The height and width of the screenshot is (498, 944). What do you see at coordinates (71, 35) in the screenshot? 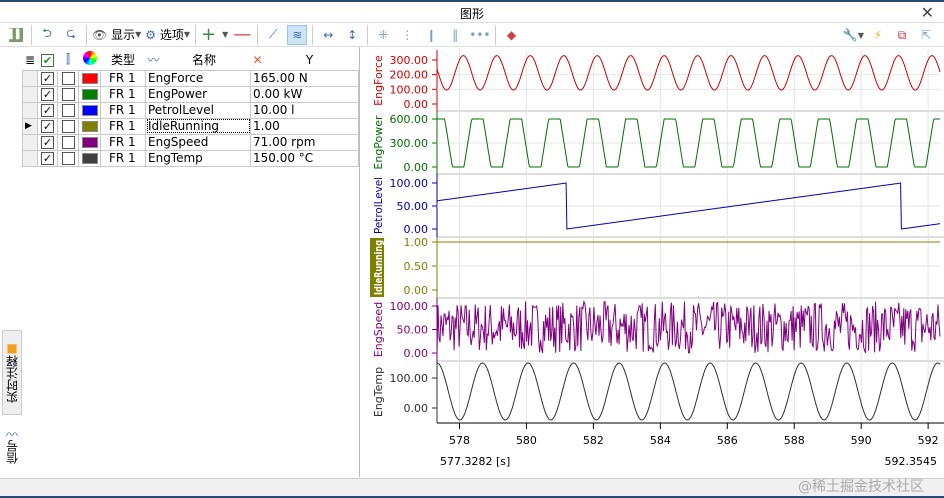
I see `redo-button: ⮎` at bounding box center [71, 35].